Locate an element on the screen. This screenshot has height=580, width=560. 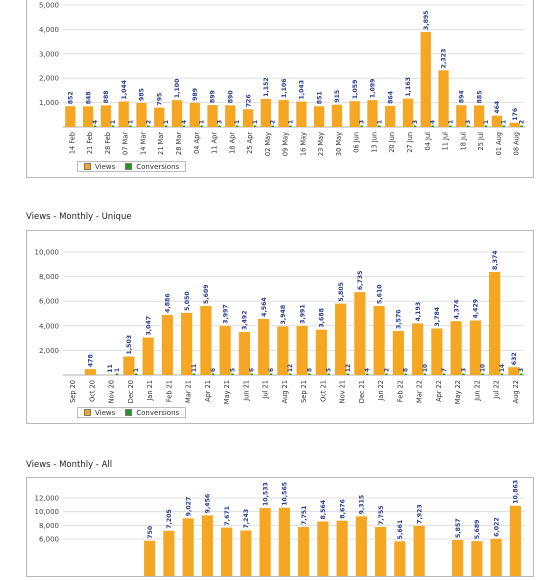
x-tick-label: 06 Jun is located at coordinates (357, 142).